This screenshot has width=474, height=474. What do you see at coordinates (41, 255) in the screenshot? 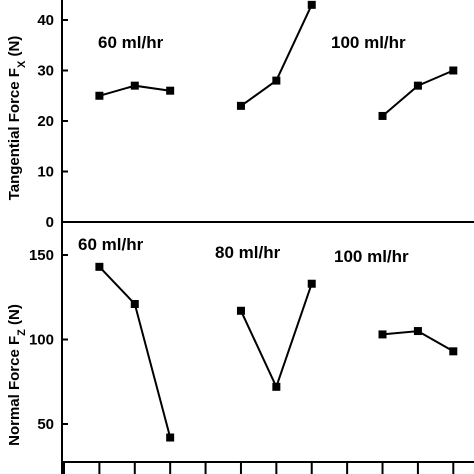
I see `bottom-y-tick-label: 150` at bounding box center [41, 255].